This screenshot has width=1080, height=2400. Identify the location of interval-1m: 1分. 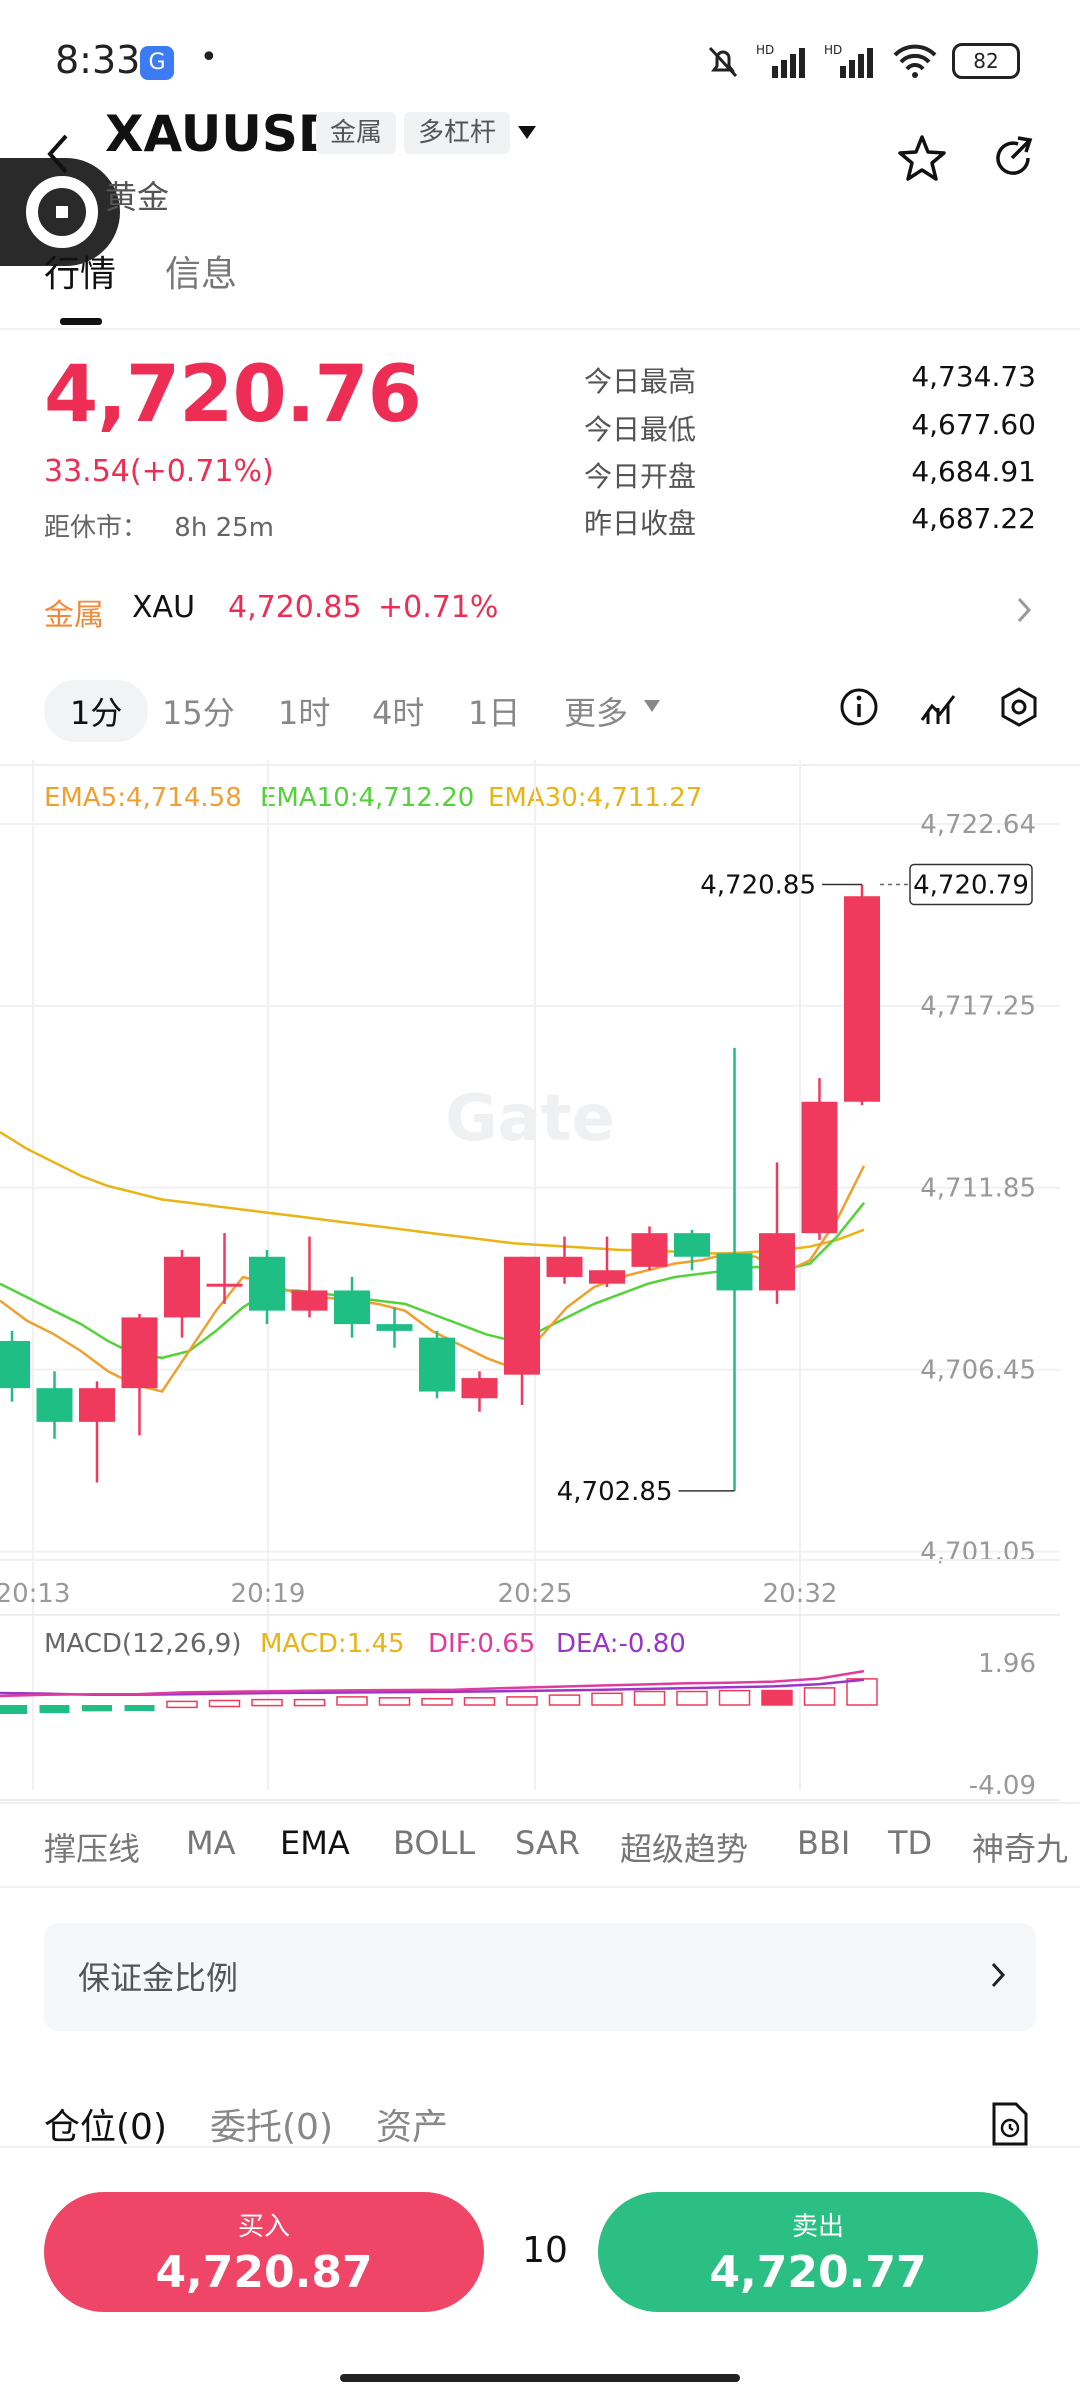
(96, 711).